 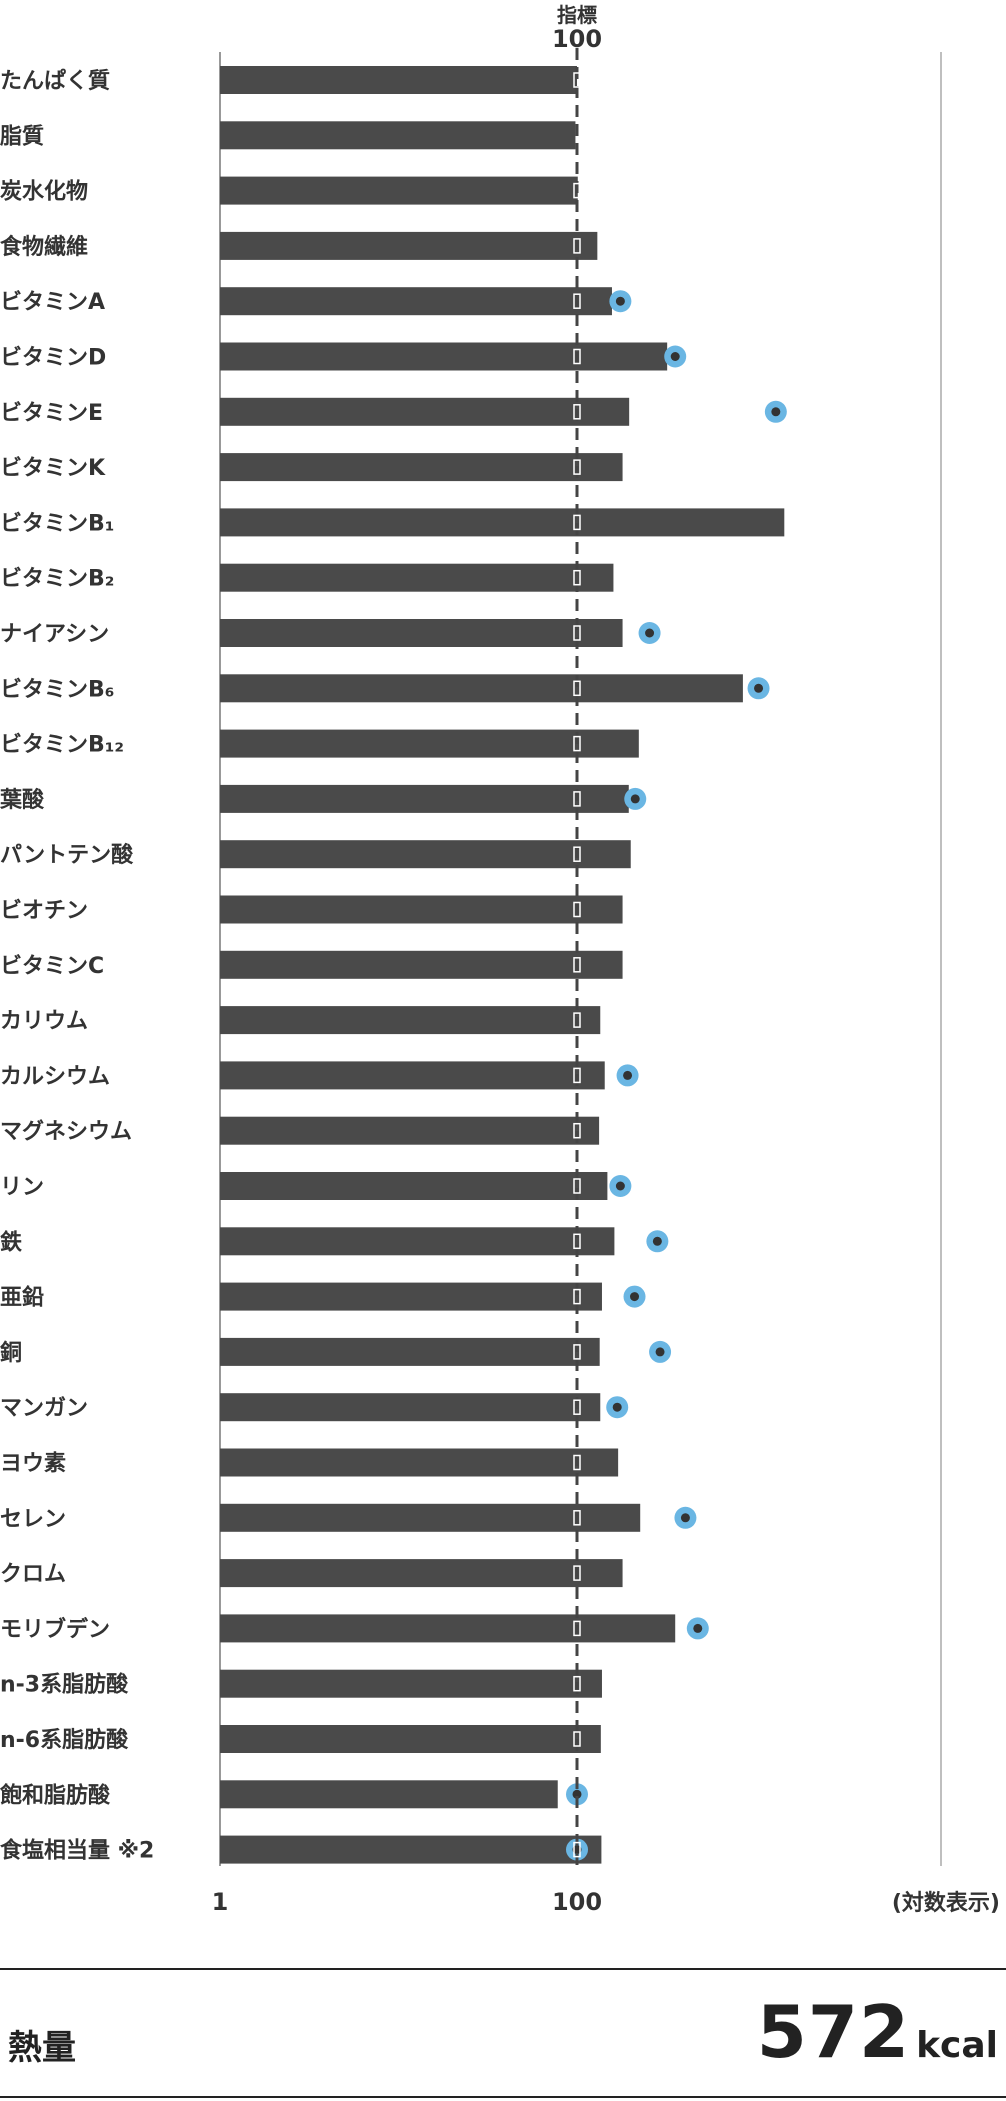 What do you see at coordinates (55, 81) in the screenshot?
I see `category-label: たんぱく質` at bounding box center [55, 81].